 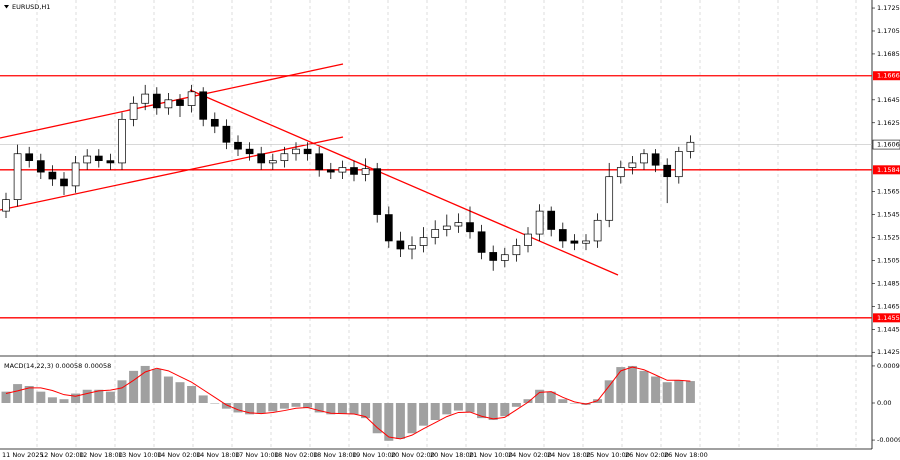 What do you see at coordinates (888, 238) in the screenshot?
I see `y-tick-label: 1.1525` at bounding box center [888, 238].